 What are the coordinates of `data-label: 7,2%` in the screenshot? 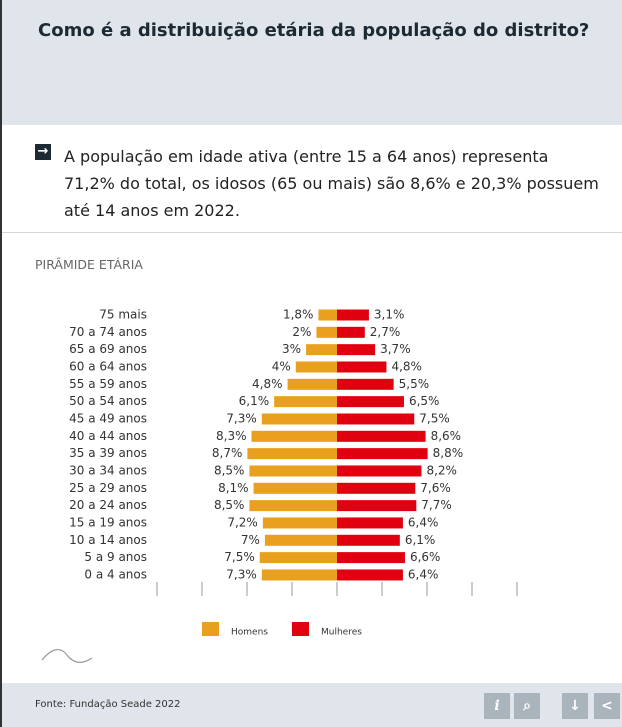 It's located at (242, 522).